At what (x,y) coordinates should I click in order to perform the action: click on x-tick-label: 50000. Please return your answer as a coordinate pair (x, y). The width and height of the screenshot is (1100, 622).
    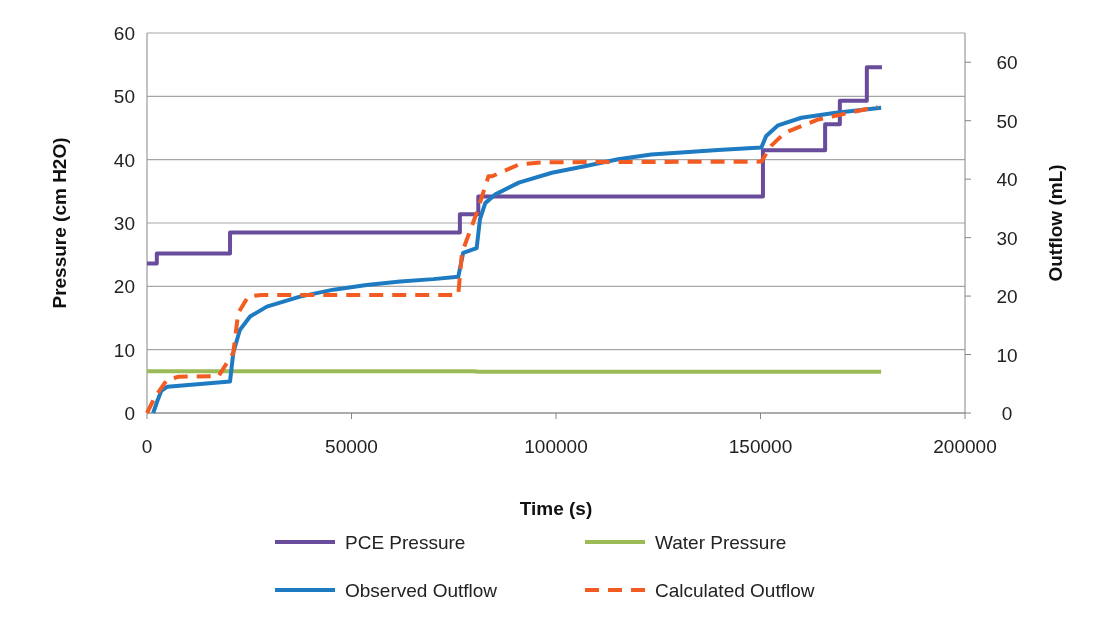
    Looking at the image, I should click on (351, 446).